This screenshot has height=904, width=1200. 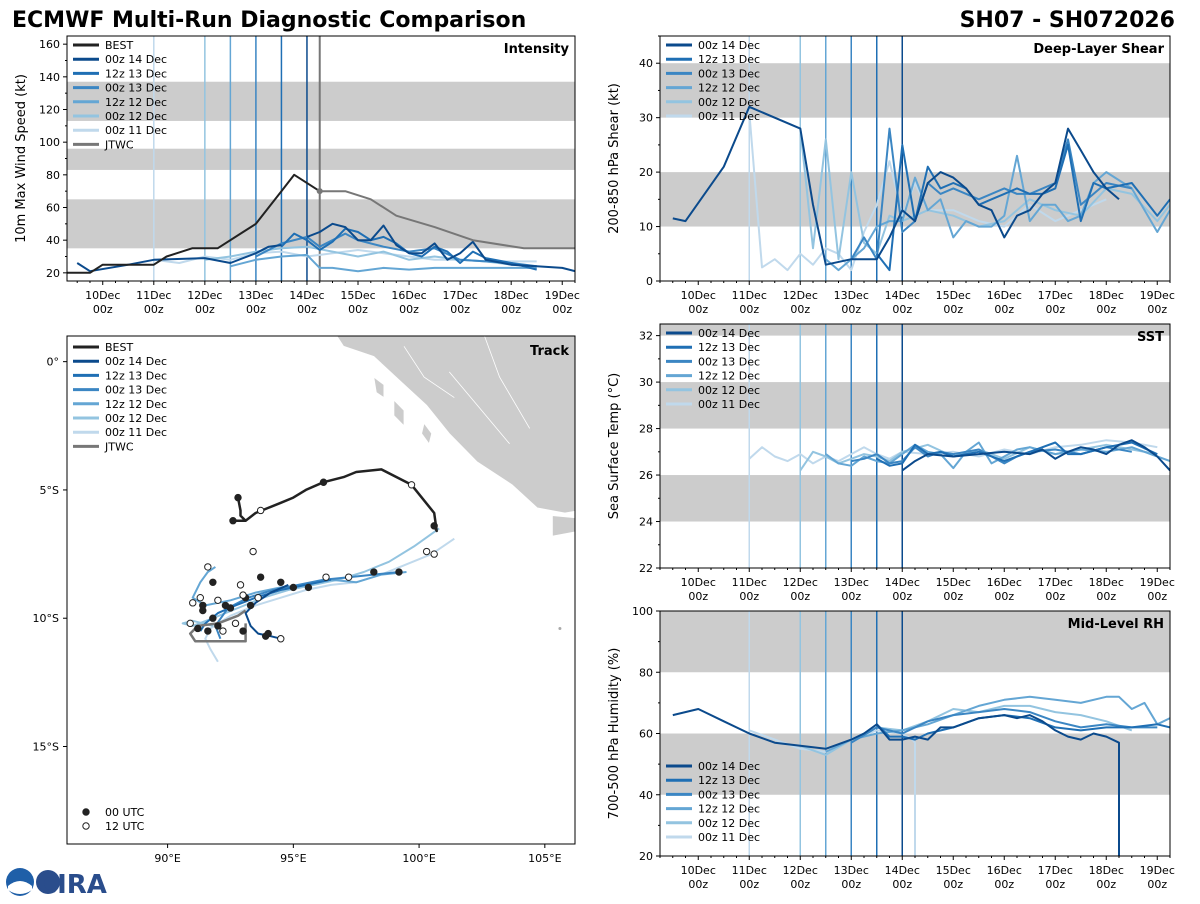 I want to click on jtwc-line, so click(x=447, y=220).